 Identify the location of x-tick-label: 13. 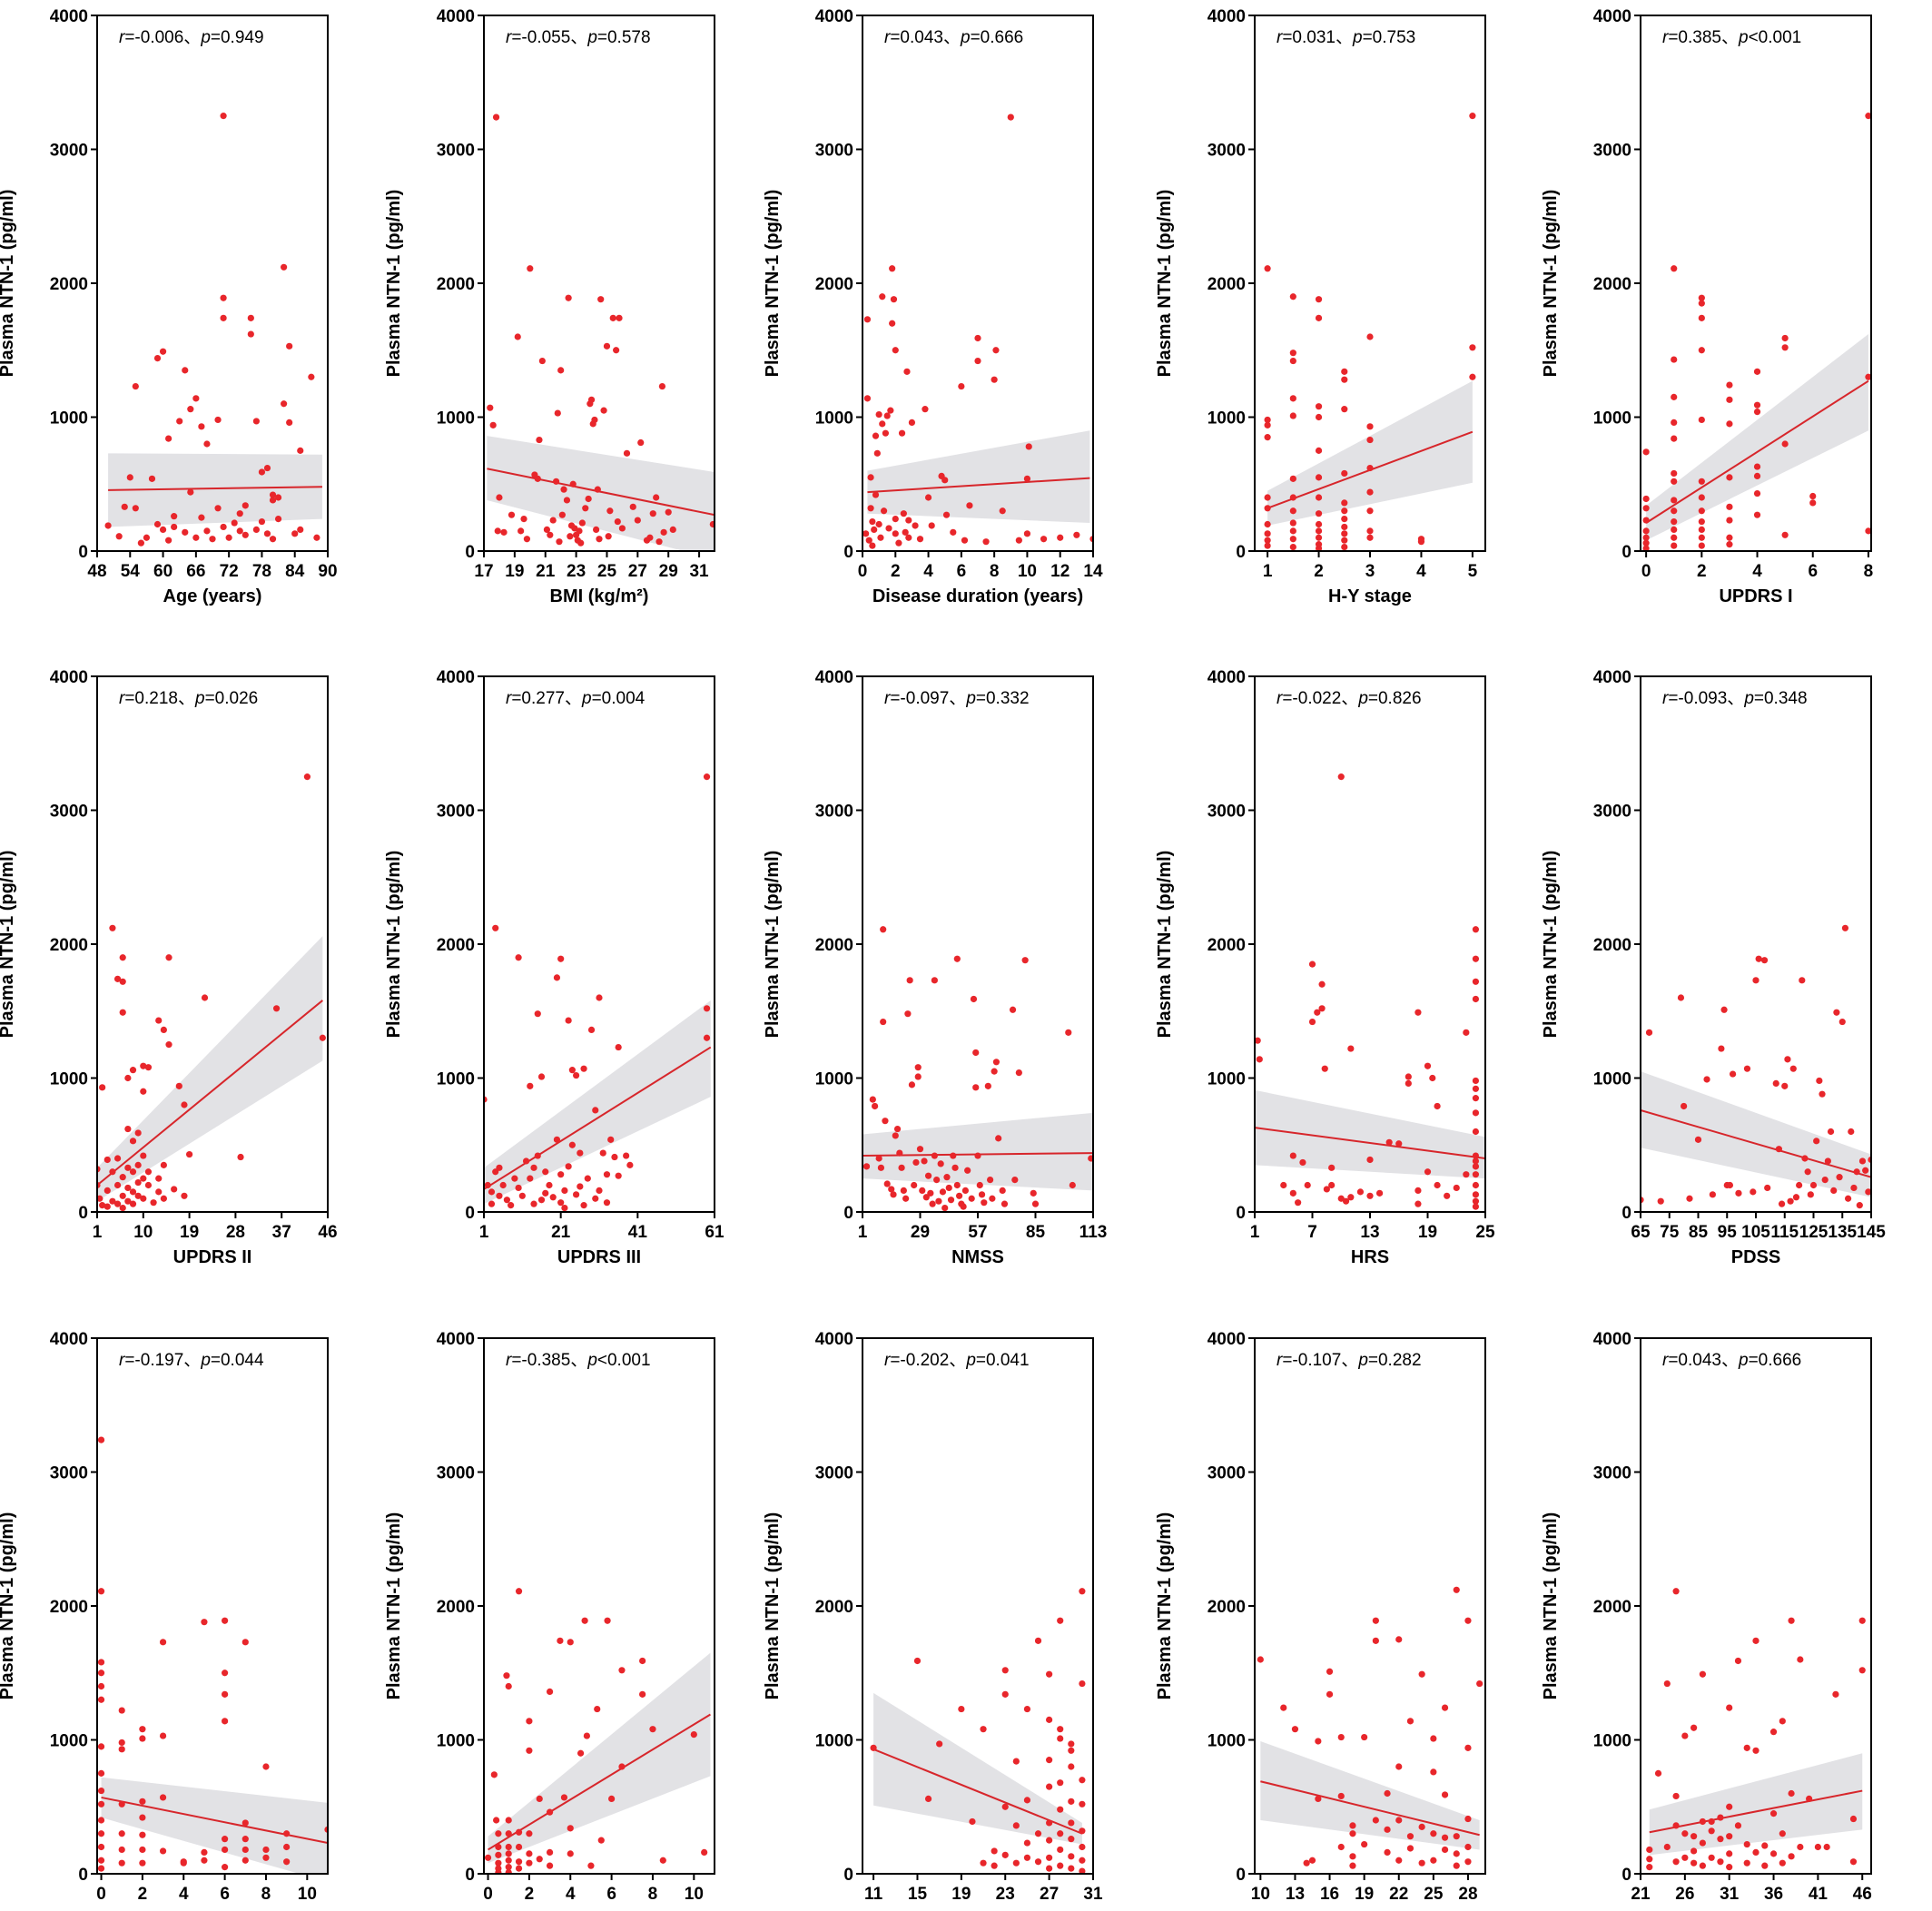
(1370, 1232).